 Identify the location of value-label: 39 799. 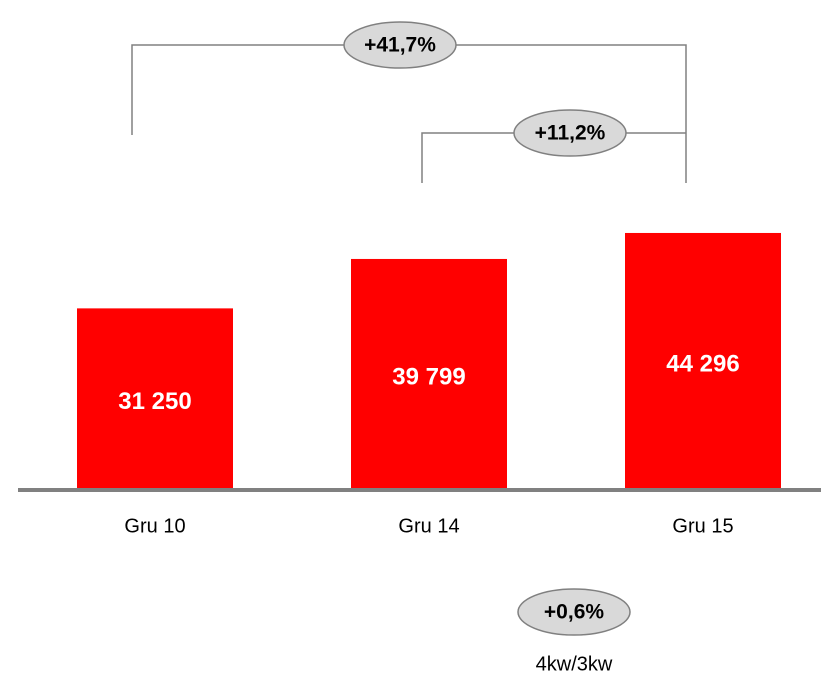
(428, 376).